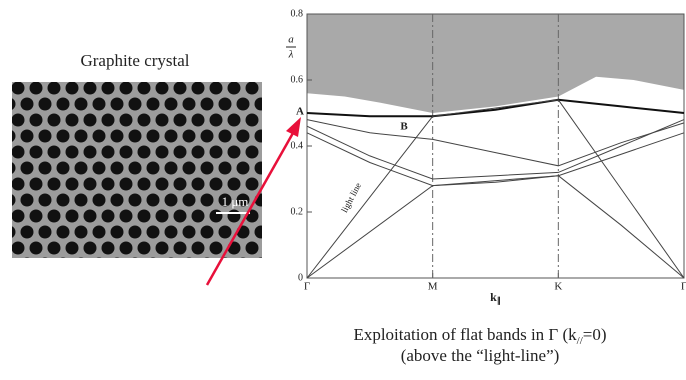 The width and height of the screenshot is (686, 380). Describe the element at coordinates (300, 112) in the screenshot. I see `annotation: A` at that location.